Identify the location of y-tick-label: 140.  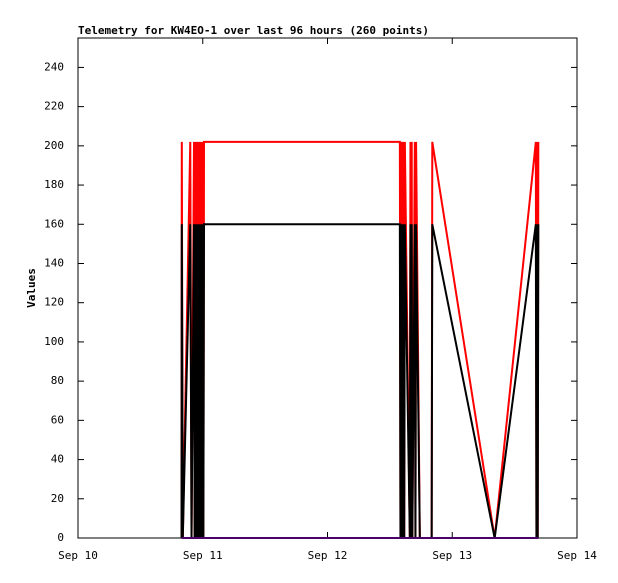
(54, 262).